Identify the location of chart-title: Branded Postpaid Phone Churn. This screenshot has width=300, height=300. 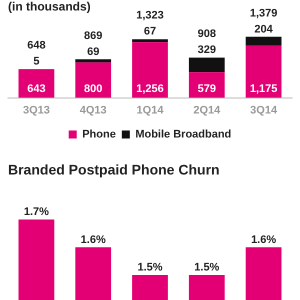
(114, 169).